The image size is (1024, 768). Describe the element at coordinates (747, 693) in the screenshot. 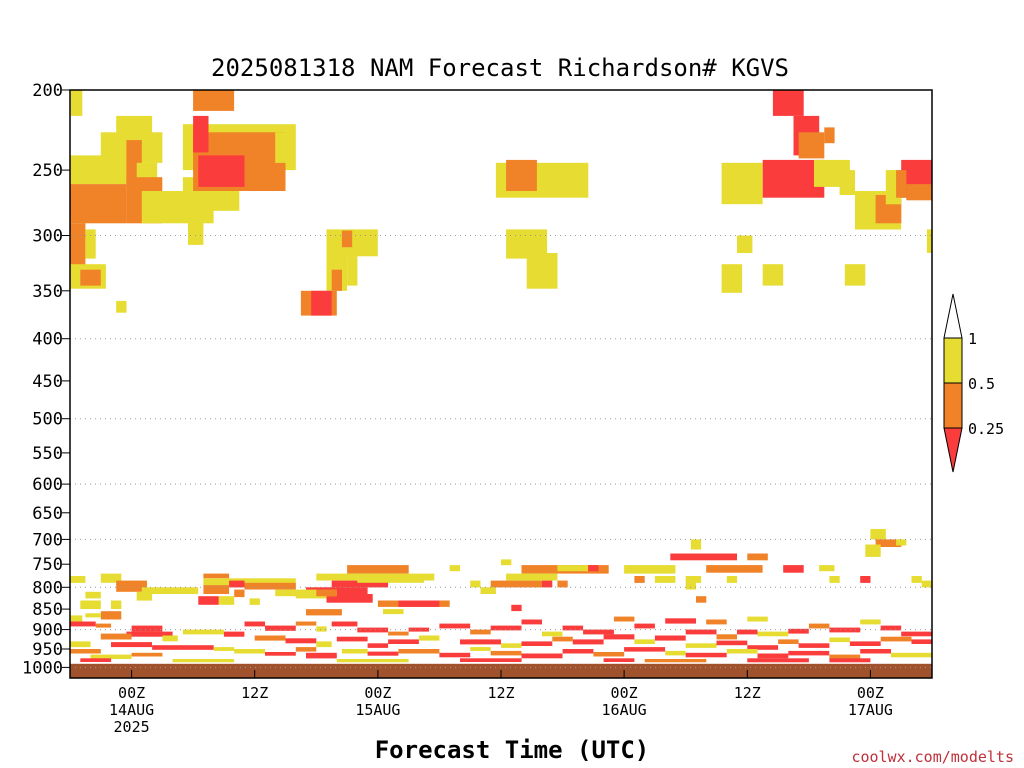

I see `x-tick-label-66-0: 12Z` at that location.